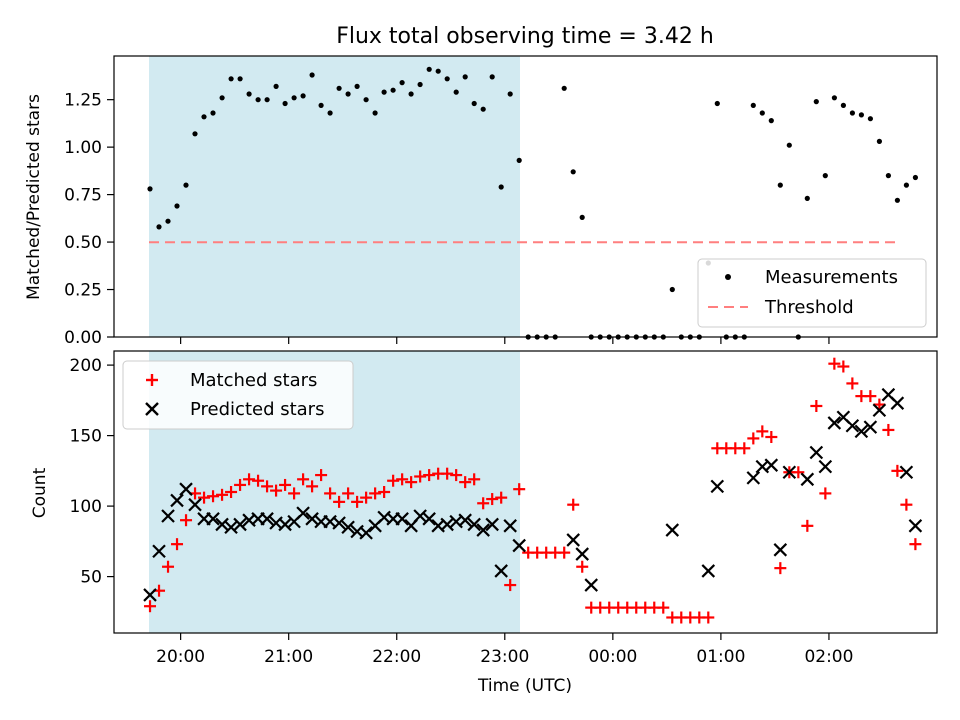 The width and height of the screenshot is (960, 720). What do you see at coordinates (238, 395) in the screenshot?
I see `bottom-legend: Matched stars Predicted stars` at bounding box center [238, 395].